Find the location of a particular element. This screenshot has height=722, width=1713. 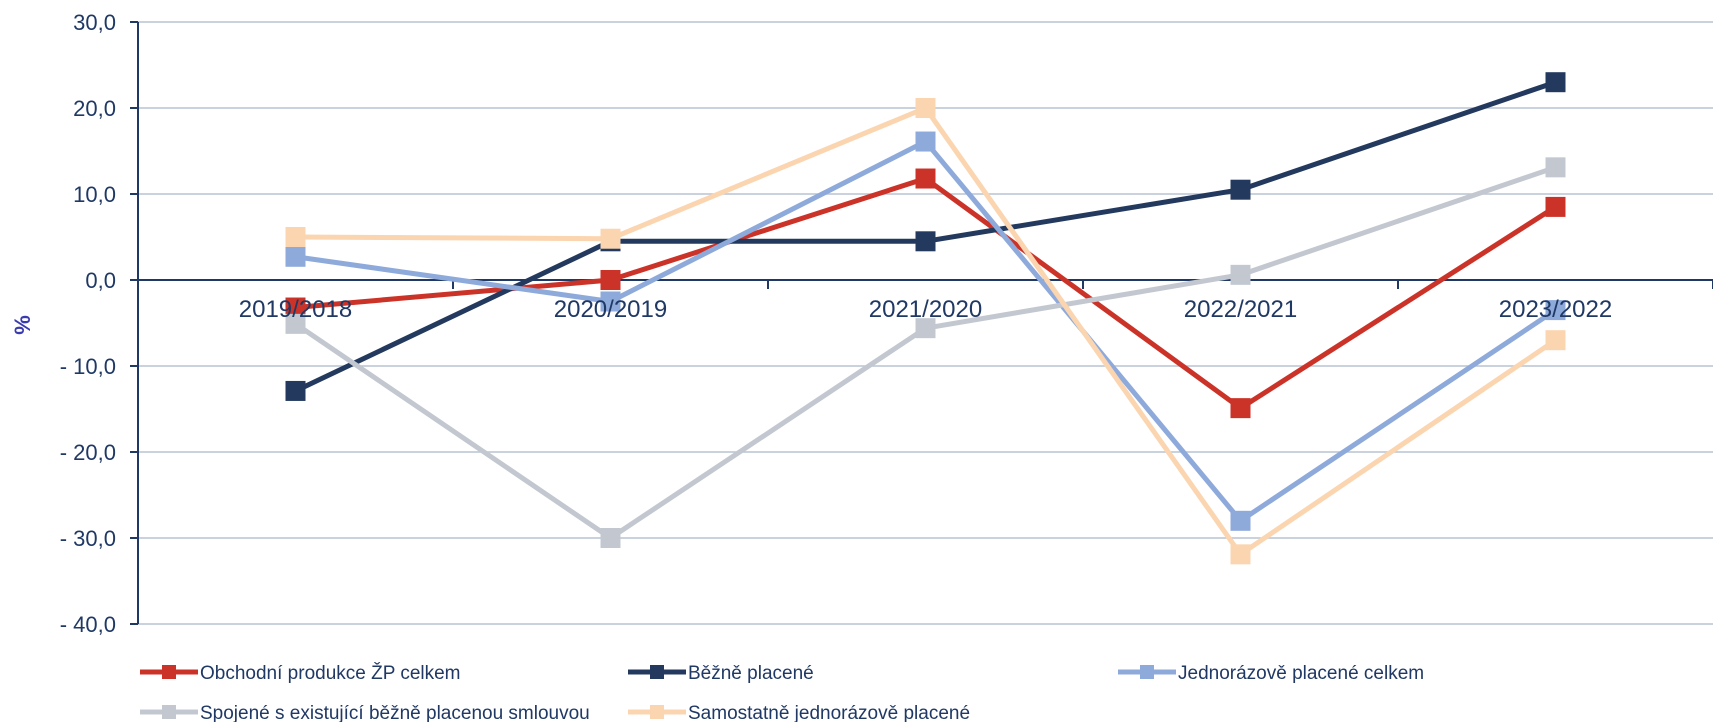

x-tick-label: 2021/2020 is located at coordinates (925, 309).